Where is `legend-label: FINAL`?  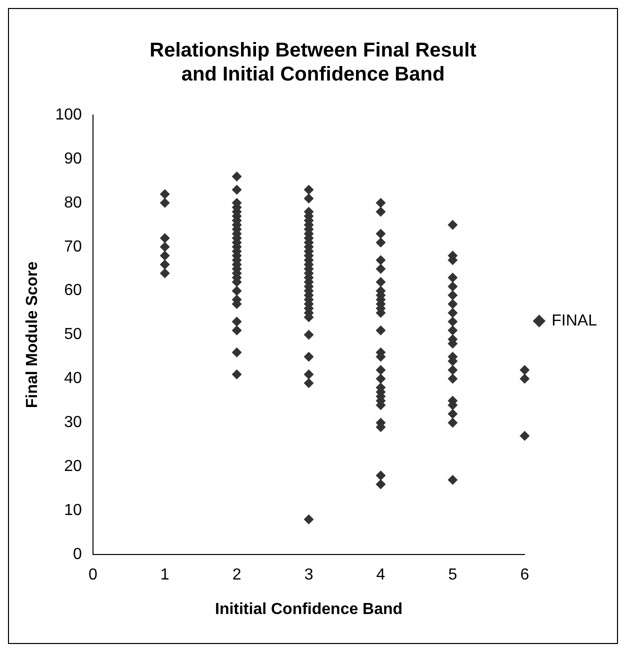
legend-label: FINAL is located at coordinates (575, 321).